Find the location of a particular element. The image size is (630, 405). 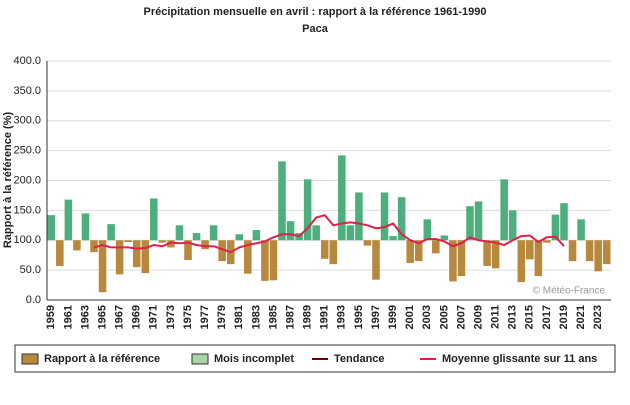

legend-swatch is located at coordinates (200, 359).